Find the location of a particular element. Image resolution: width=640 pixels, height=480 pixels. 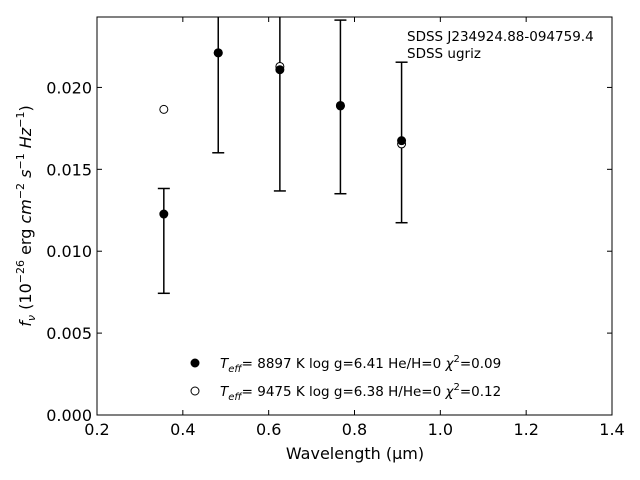

annotation-line-2: SDSS ugriz is located at coordinates (444, 54).